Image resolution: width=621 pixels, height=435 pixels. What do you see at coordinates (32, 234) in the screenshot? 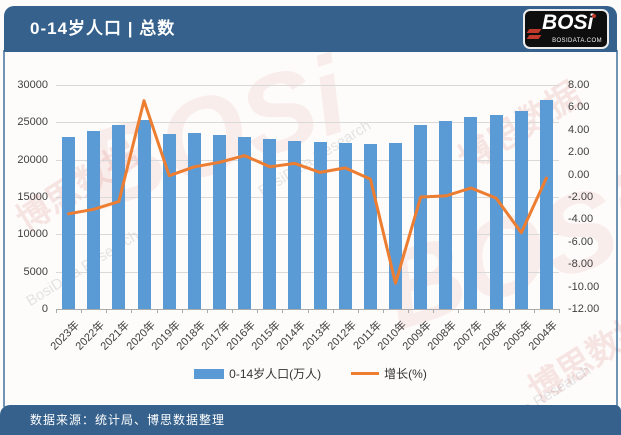
I see `y-axis-label-left: 10000` at bounding box center [32, 234].